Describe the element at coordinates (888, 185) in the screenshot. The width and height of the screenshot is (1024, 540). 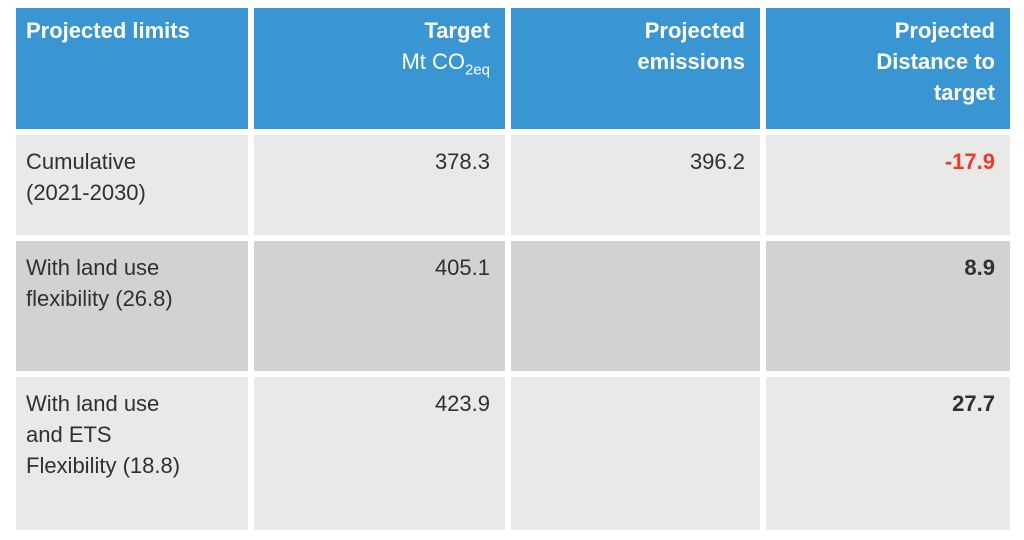
I see `cumulative-distance-value: -17.9` at that location.